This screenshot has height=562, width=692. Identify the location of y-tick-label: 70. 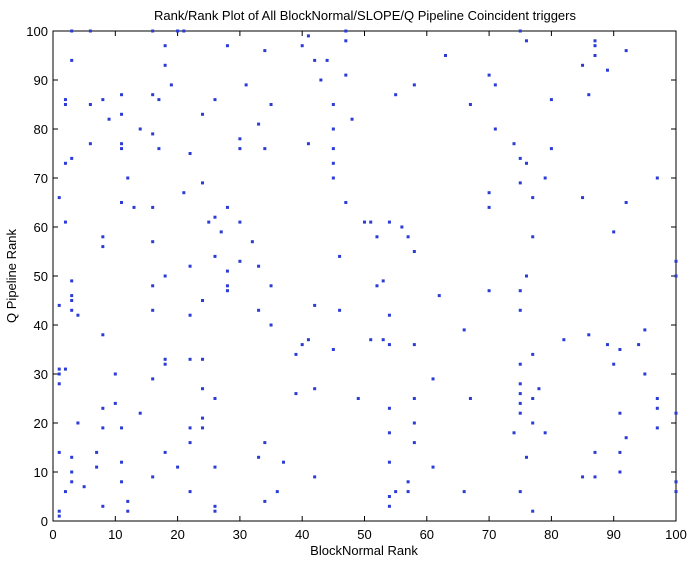
(41, 178).